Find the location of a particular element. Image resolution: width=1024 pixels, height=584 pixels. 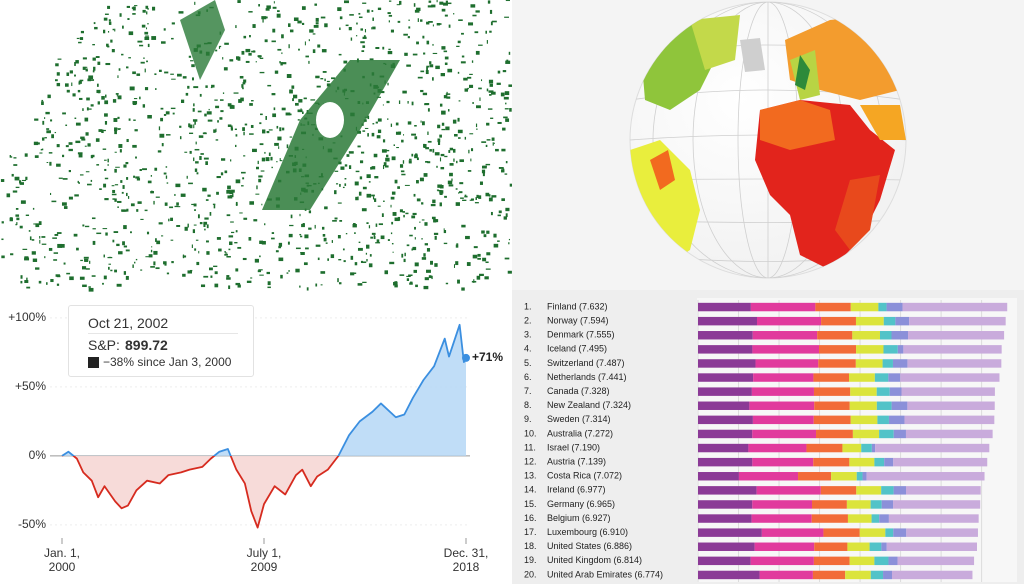

tooltip-change: −38% since Jan 3, 2000 is located at coordinates (167, 362).